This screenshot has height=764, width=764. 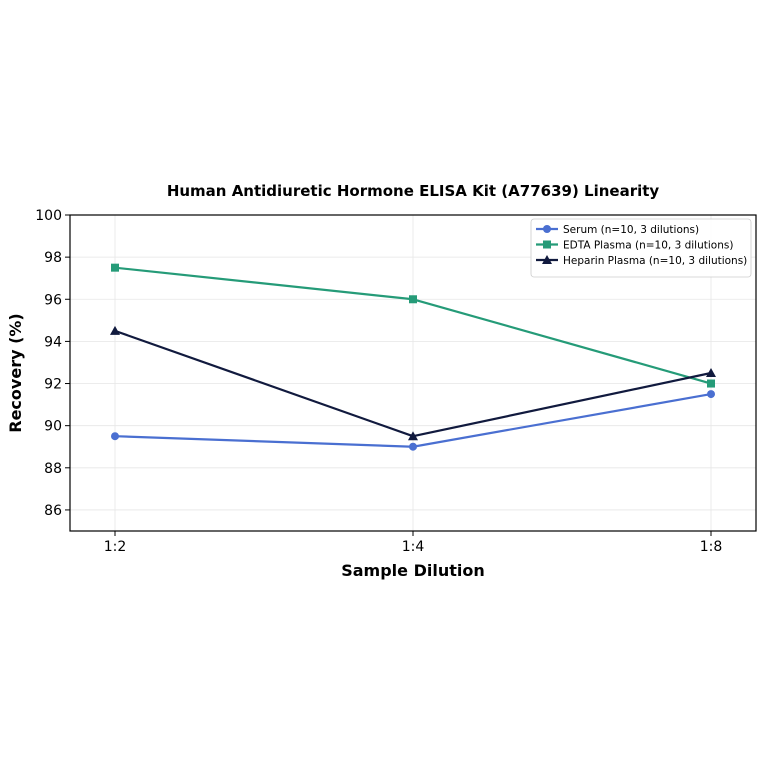 What do you see at coordinates (711, 547) in the screenshot?
I see `x-tick-label: 1:8` at bounding box center [711, 547].